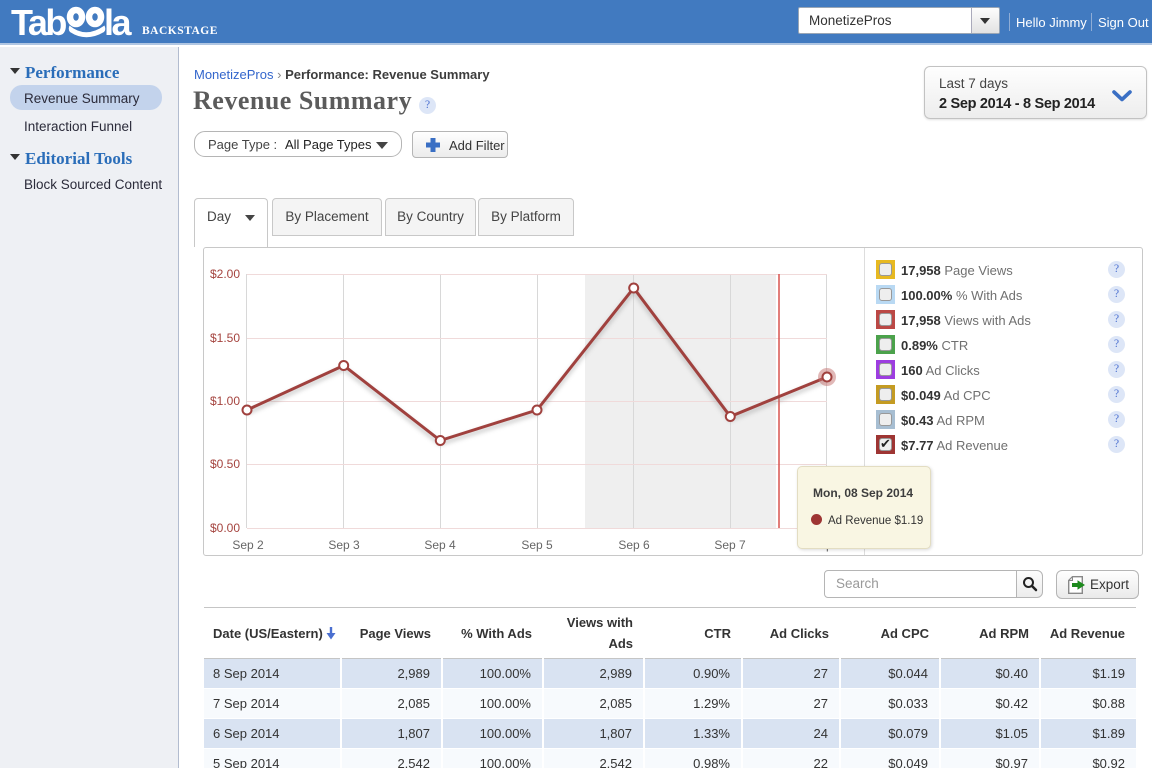 This screenshot has width=1152, height=768. Describe the element at coordinates (225, 274) in the screenshot. I see `svg-text: $2.00` at that location.